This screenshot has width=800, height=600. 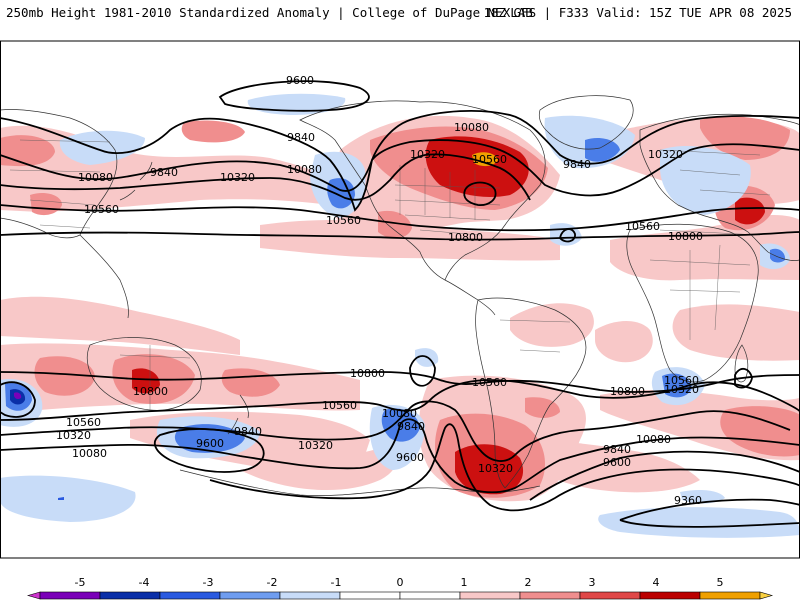 What do you see at coordinates (144, 374) in the screenshot?
I see `australia-coastline` at bounding box center [144, 374].